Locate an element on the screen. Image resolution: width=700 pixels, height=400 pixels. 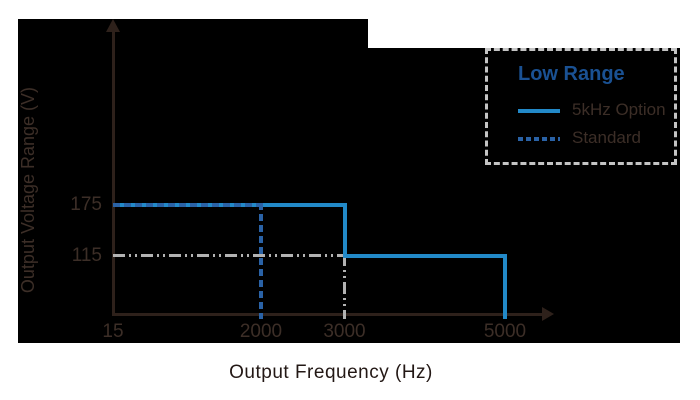
x-axis-arrow-icon is located at coordinates (548, 314).